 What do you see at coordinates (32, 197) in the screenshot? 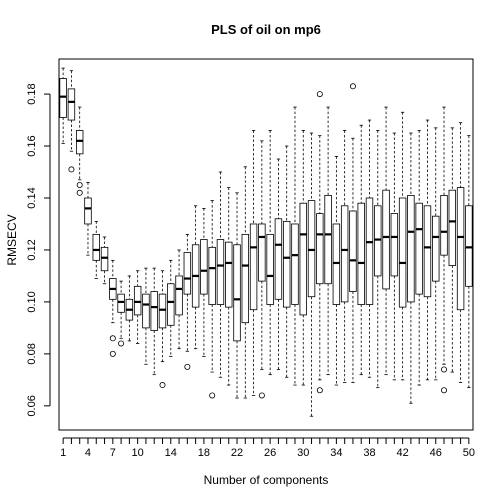
I see `y-tick-label: 0.14` at bounding box center [32, 197].